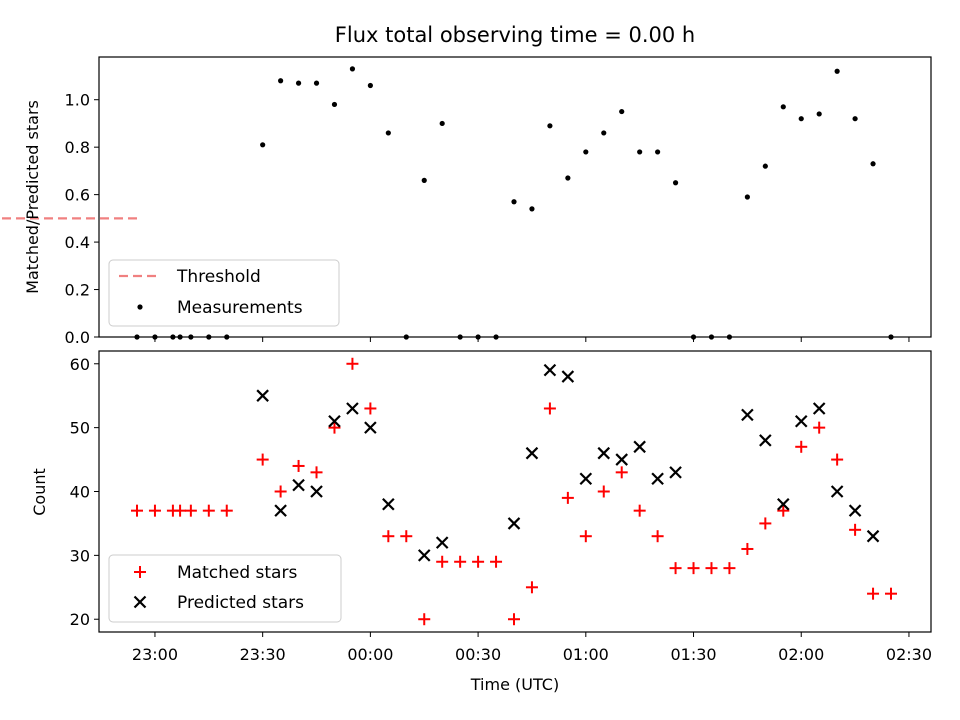  I want to click on bottom-x-tick-label: 01:30, so click(693, 654).